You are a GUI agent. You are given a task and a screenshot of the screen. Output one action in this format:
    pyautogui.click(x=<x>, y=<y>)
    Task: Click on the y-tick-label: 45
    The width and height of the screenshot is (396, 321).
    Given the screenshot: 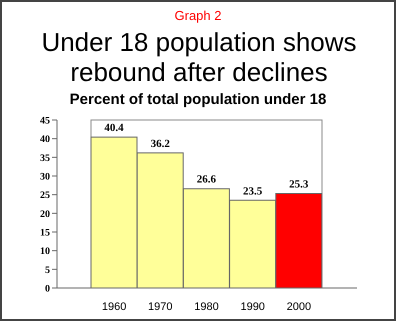 What is the action you would take?
    pyautogui.click(x=45, y=121)
    